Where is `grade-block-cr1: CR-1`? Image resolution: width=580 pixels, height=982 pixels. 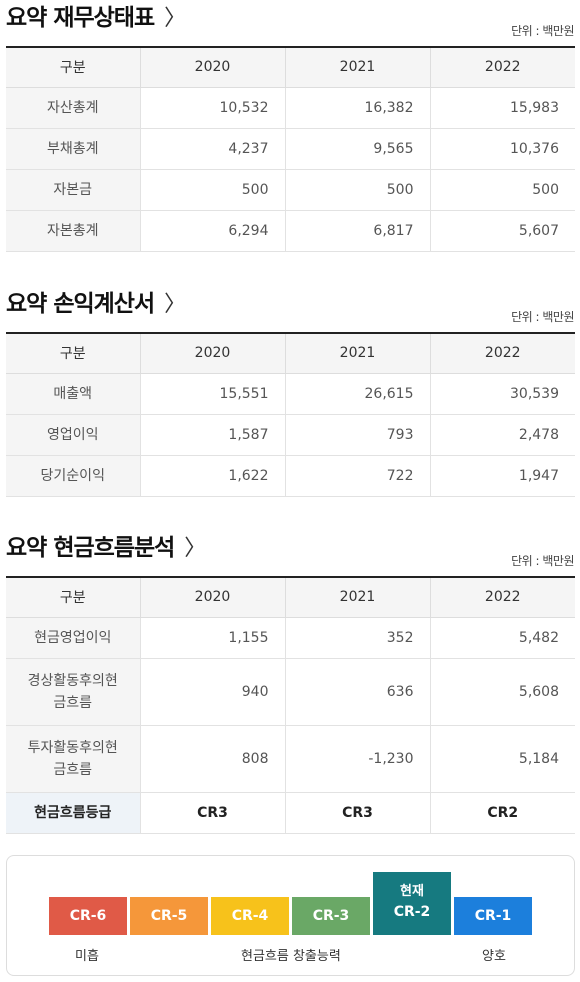
grade-block-cr1: CR-1 is located at coordinates (493, 916).